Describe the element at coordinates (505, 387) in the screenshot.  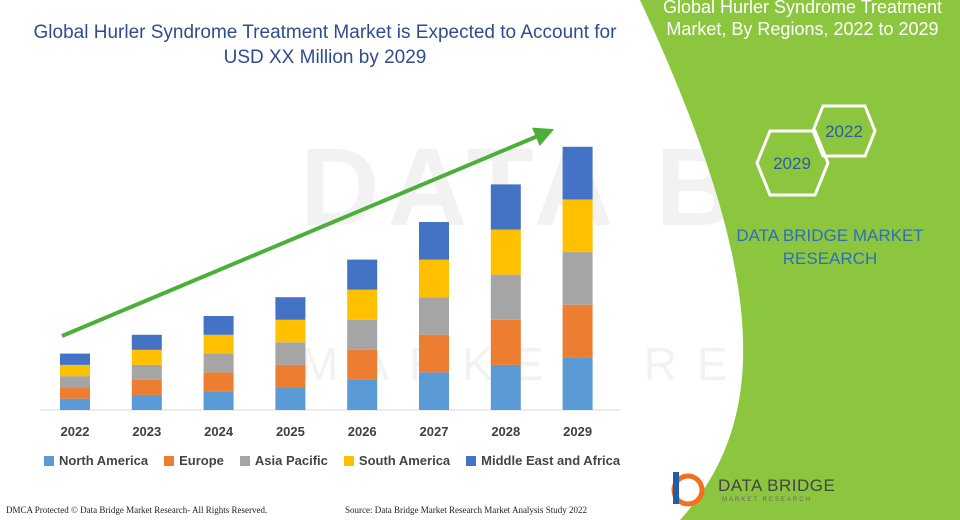
I see `bar-segment-north-america-2028` at that location.